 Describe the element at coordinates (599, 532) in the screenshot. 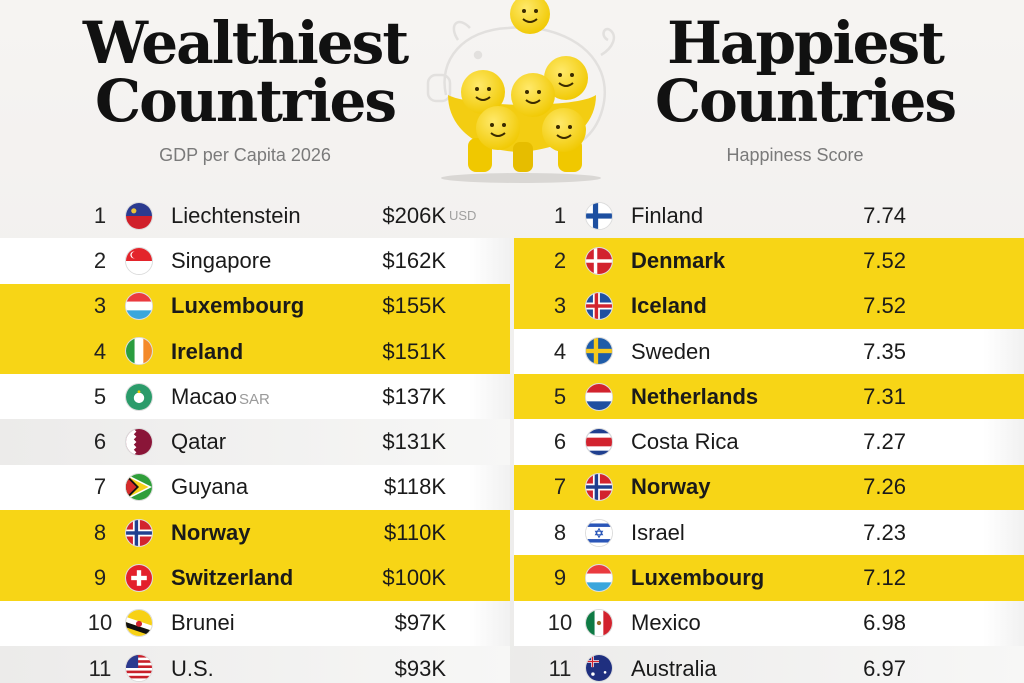

I see `israel-flag-icon` at that location.